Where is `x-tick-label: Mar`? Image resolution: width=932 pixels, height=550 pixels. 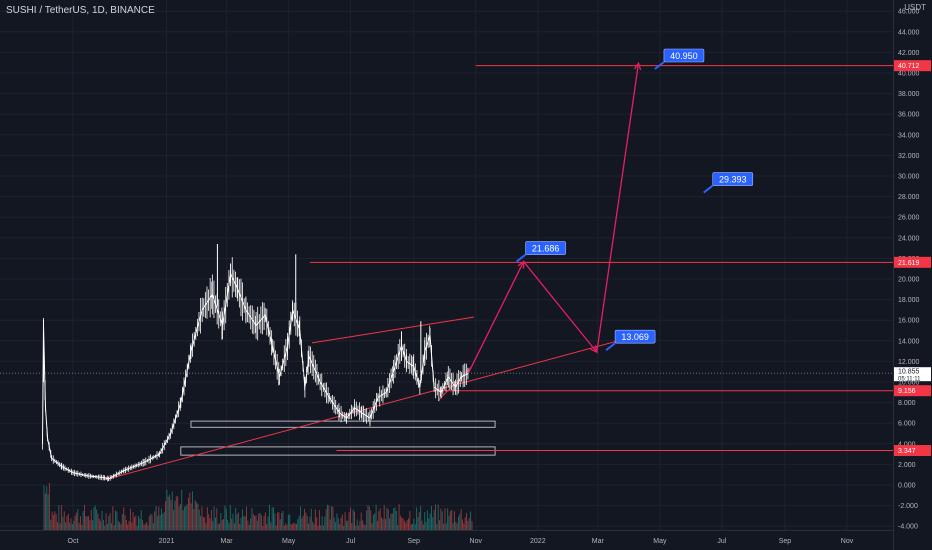 x-tick-label: Mar is located at coordinates (598, 541).